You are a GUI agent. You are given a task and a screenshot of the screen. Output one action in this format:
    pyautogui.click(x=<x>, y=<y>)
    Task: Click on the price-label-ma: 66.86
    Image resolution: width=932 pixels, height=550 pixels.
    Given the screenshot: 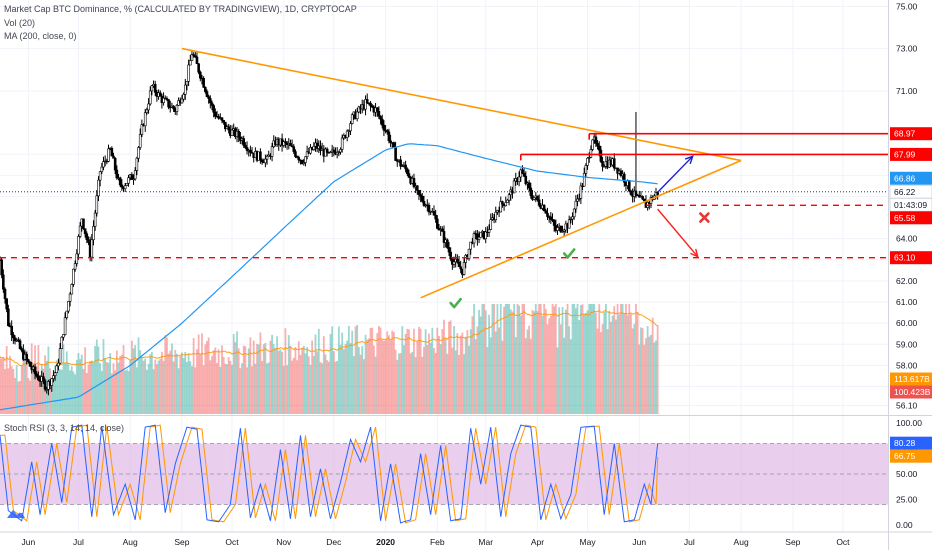 What is the action you would take?
    pyautogui.click(x=911, y=178)
    